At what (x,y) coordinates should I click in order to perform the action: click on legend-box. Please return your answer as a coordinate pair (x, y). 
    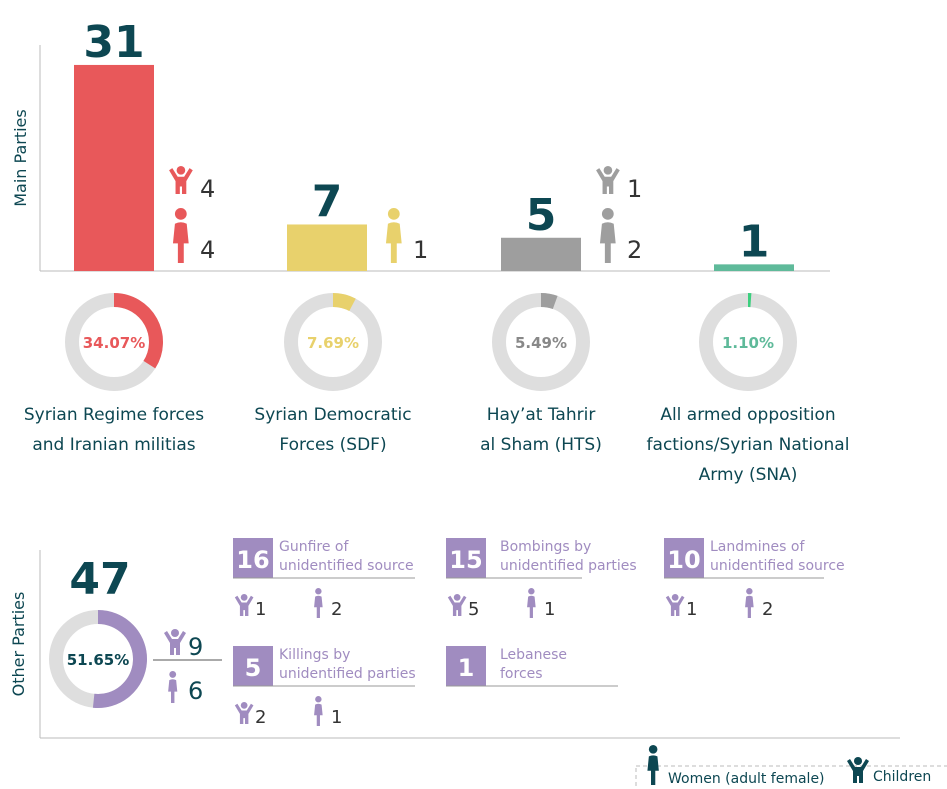
    Looking at the image, I should click on (791, 777).